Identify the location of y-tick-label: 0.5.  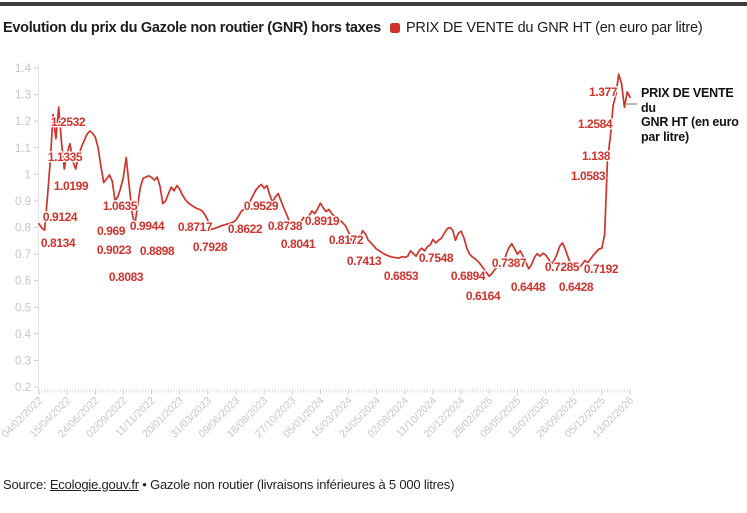
(23, 308).